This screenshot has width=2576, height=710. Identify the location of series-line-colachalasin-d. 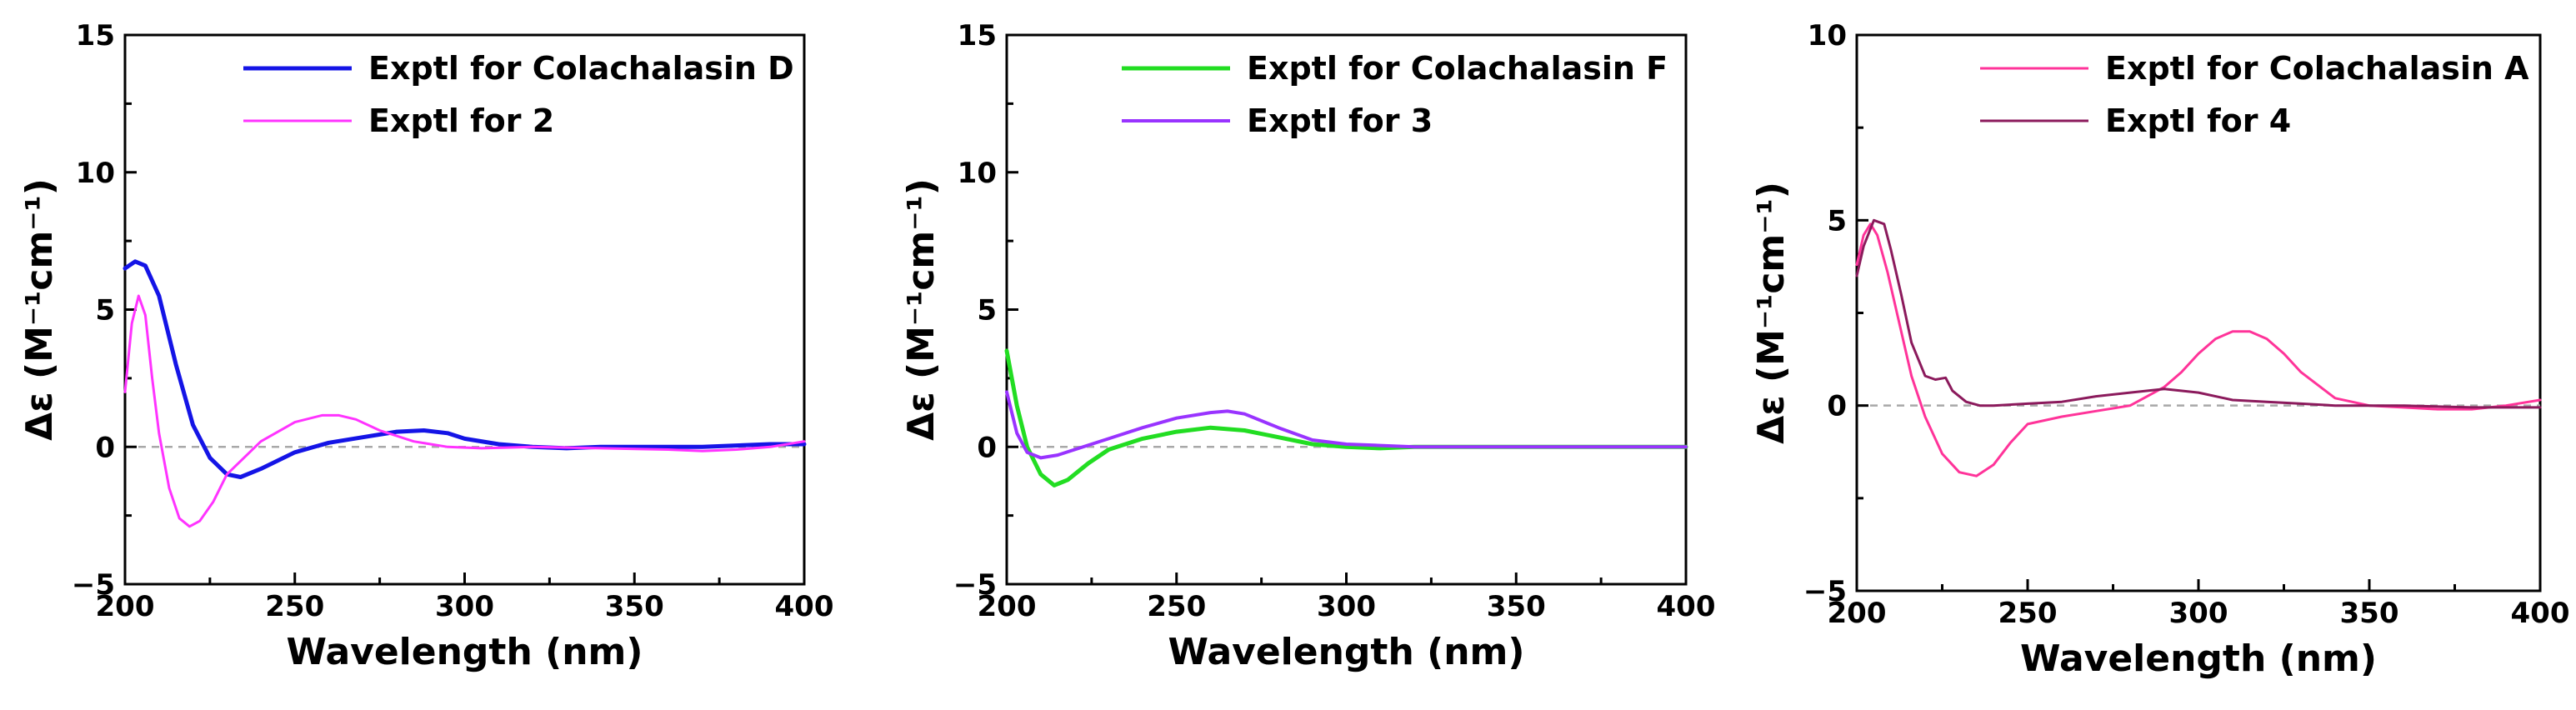
(465, 369).